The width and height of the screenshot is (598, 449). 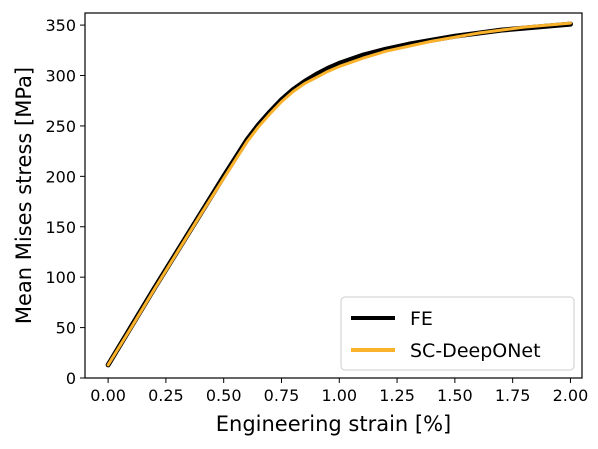 I want to click on legend: FE SC-DeepONet, so click(x=457, y=333).